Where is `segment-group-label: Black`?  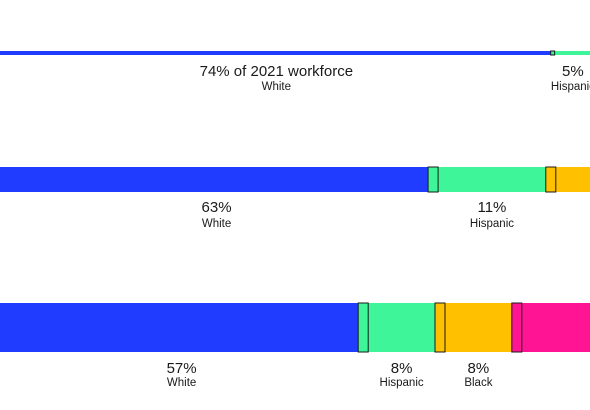
segment-group-label: Black is located at coordinates (478, 383).